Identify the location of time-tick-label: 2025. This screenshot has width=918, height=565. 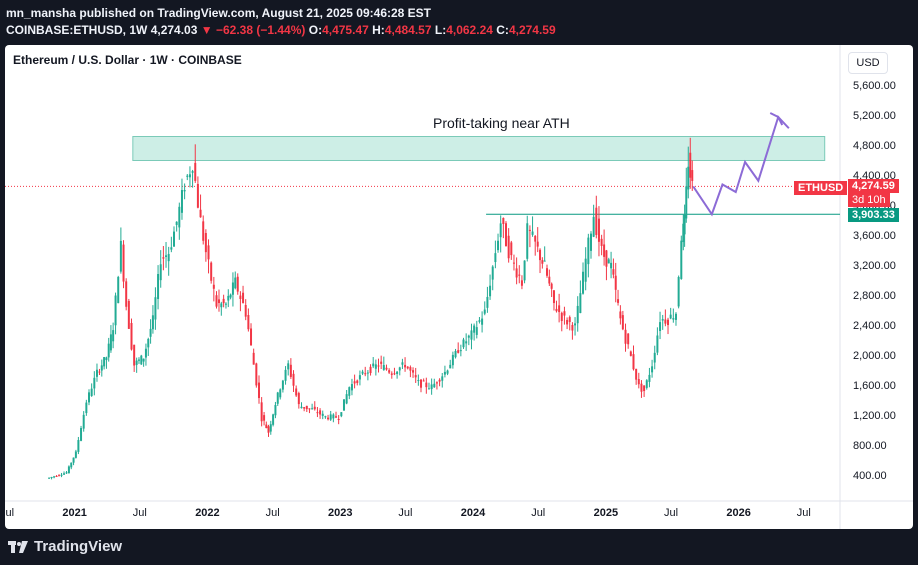
(606, 513).